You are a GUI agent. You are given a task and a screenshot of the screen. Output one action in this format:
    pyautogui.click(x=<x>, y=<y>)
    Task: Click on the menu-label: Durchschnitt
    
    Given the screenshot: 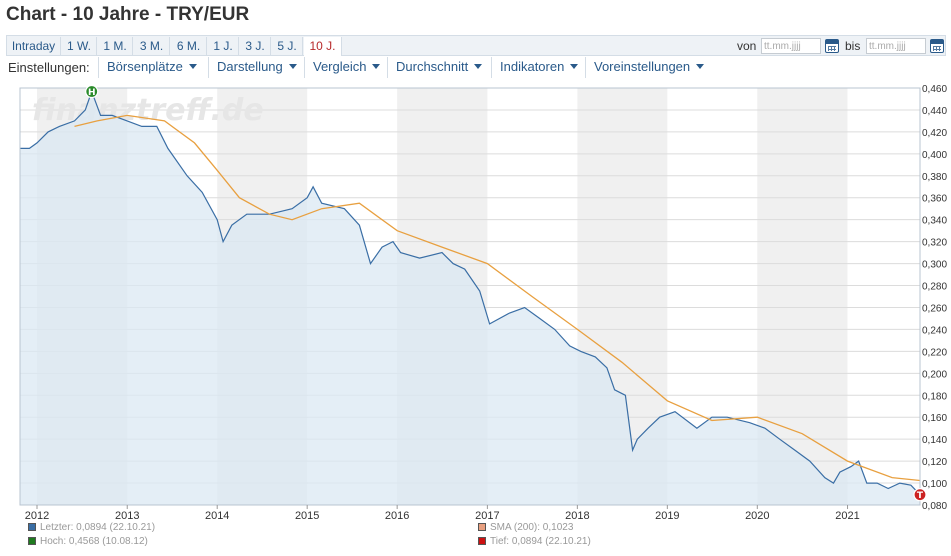 What is the action you would take?
    pyautogui.click(x=432, y=66)
    